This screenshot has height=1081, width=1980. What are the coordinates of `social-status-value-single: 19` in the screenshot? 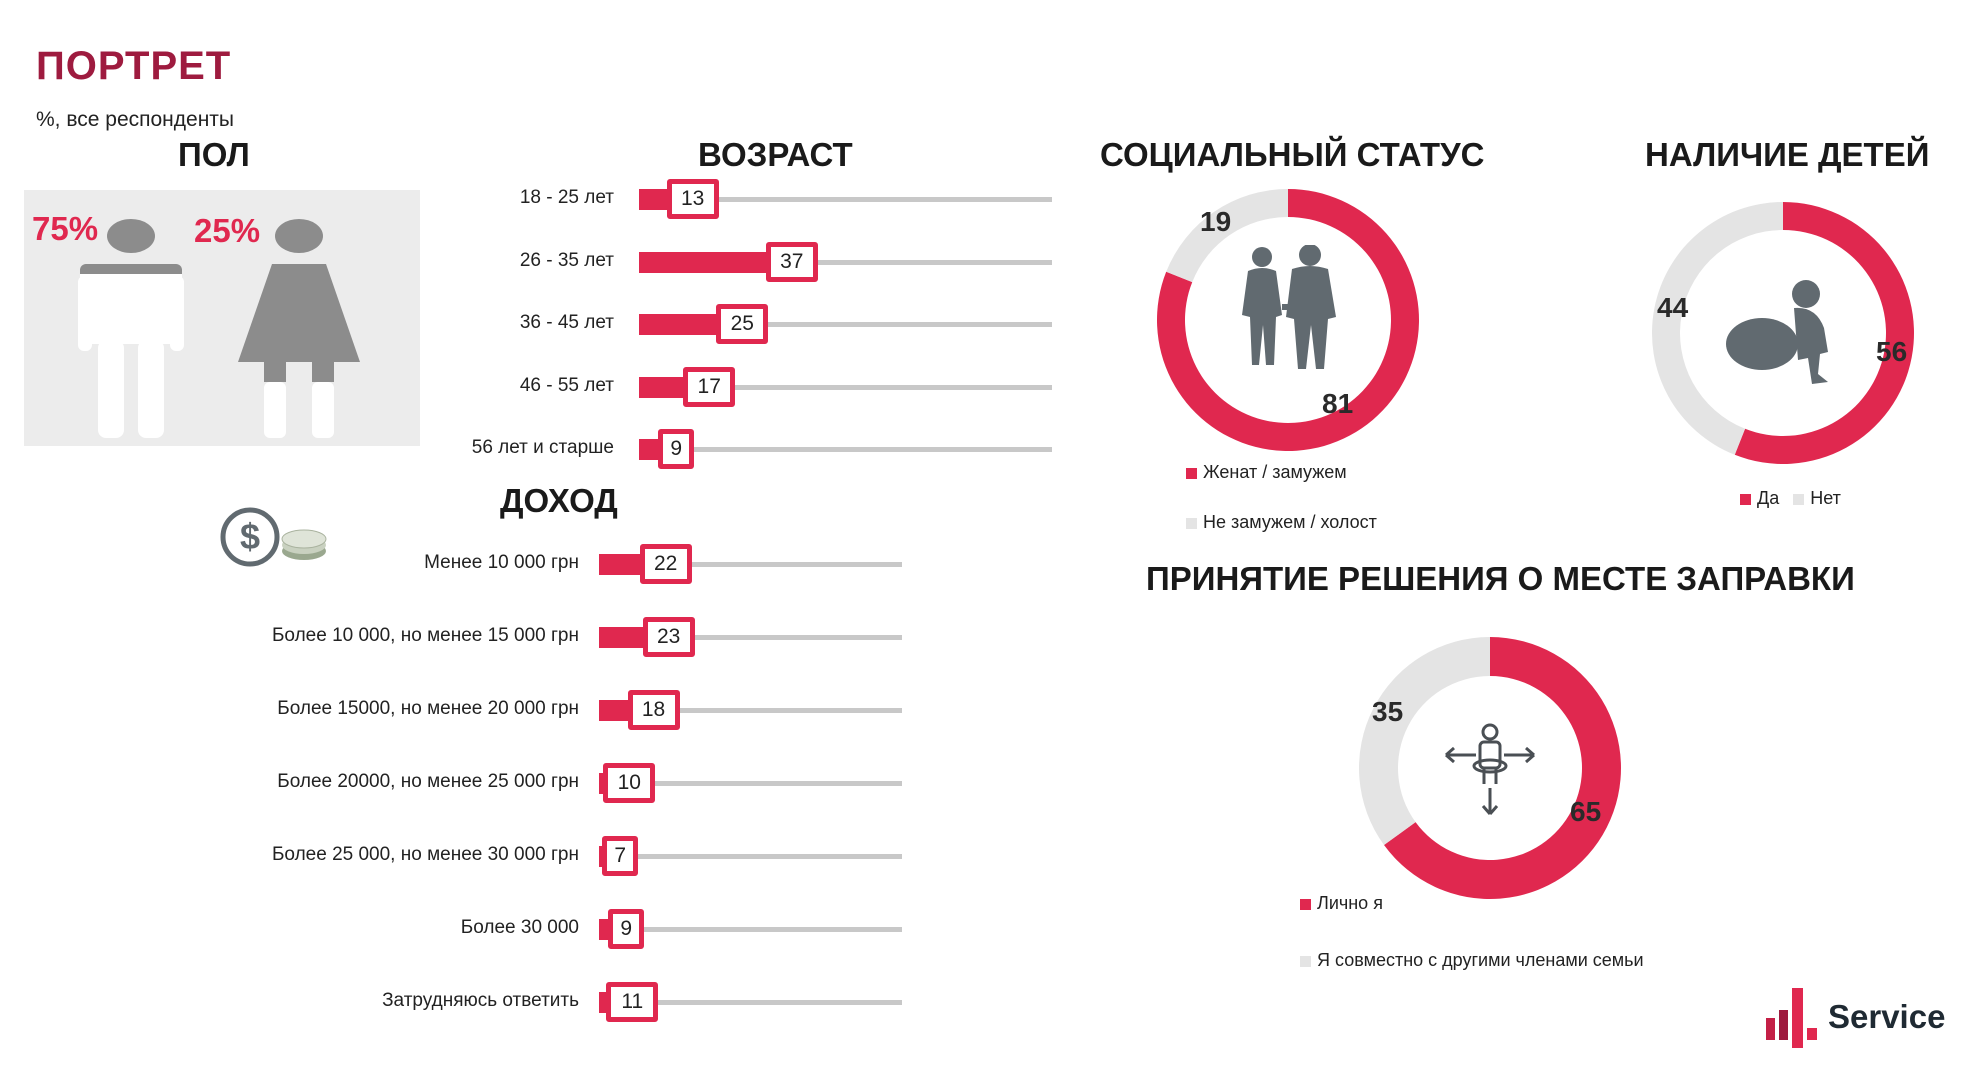 It's located at (1216, 221).